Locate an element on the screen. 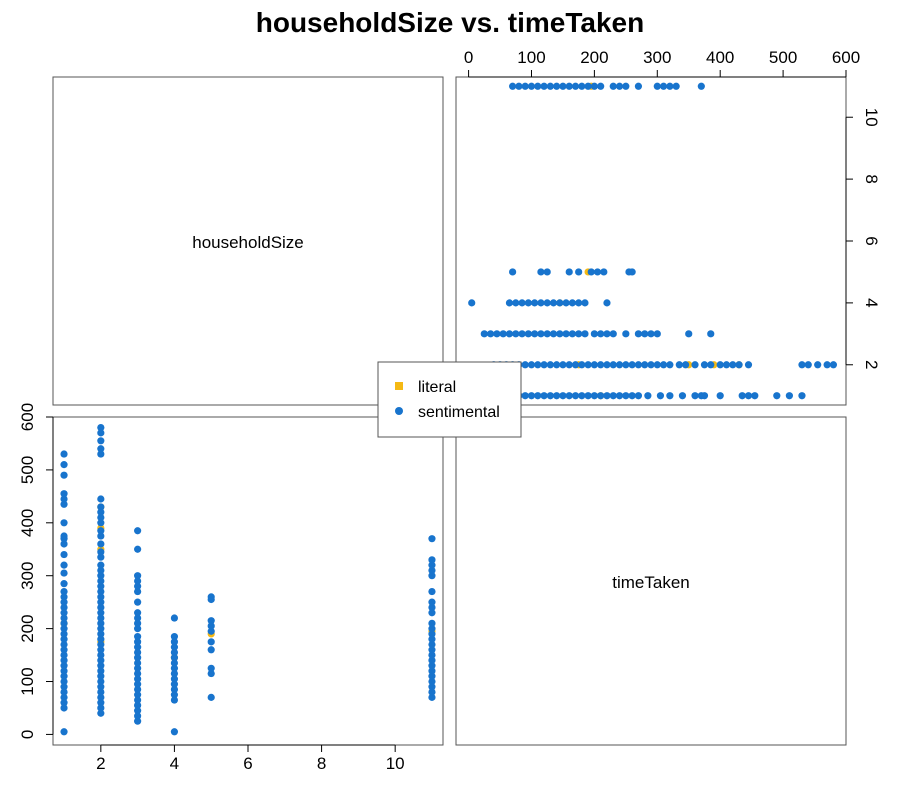  bottom-axis-tick-label: 4 is located at coordinates (174, 763).